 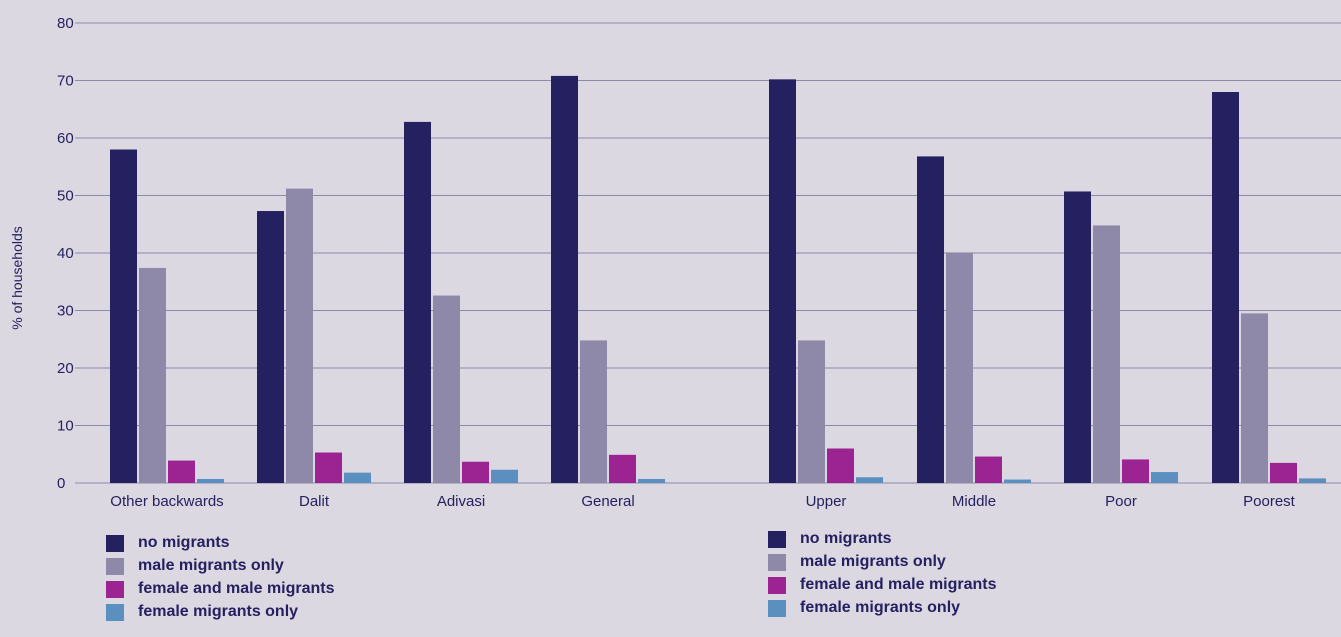 What do you see at coordinates (65, 81) in the screenshot?
I see `y-tick-label: 70` at bounding box center [65, 81].